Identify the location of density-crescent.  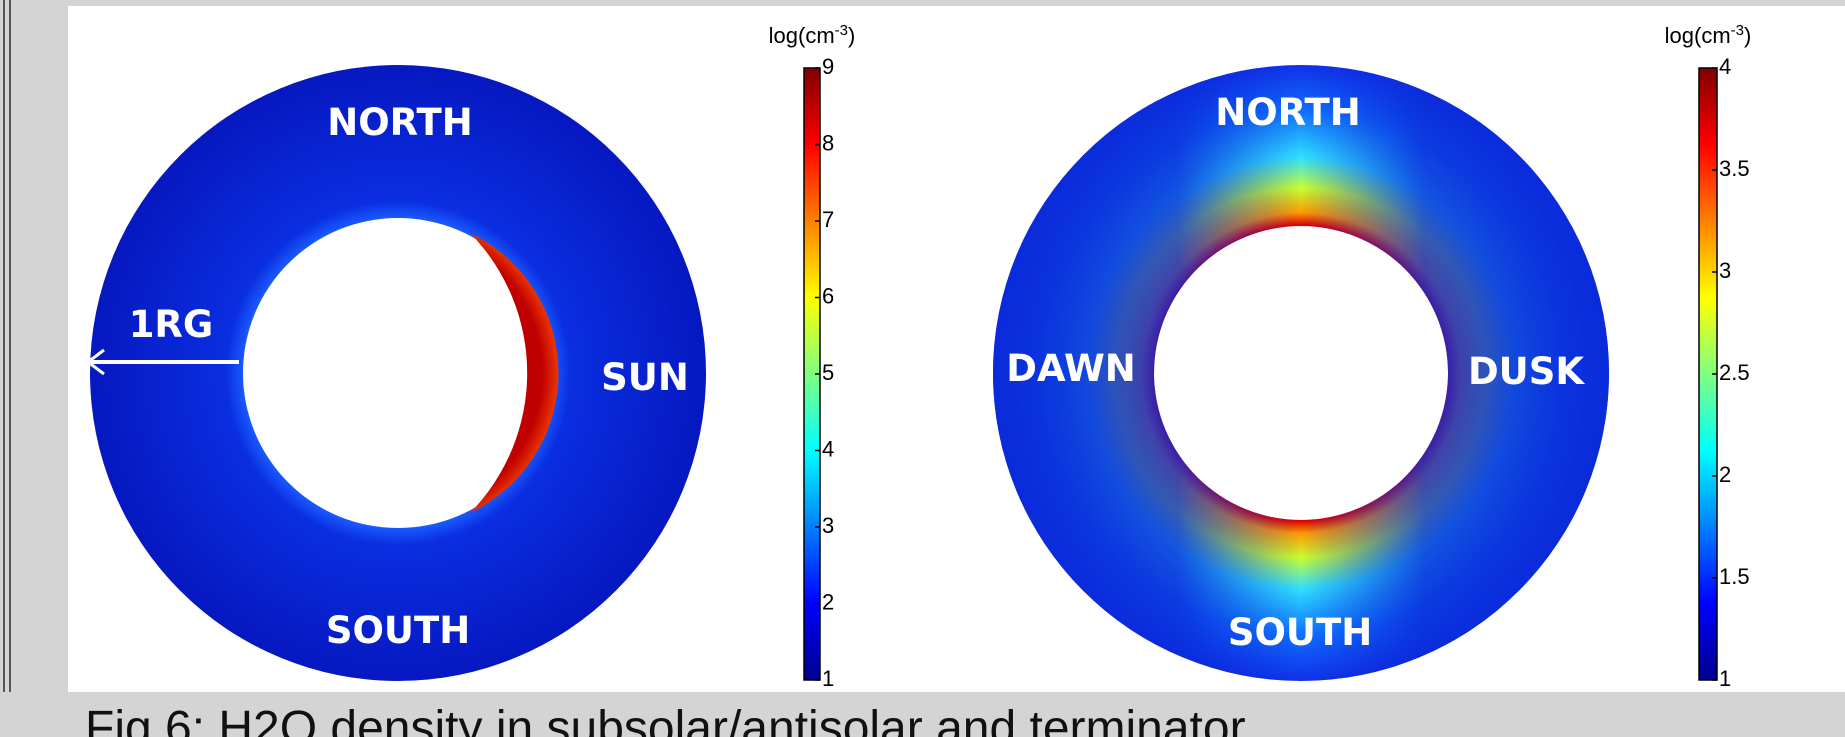
(514, 373).